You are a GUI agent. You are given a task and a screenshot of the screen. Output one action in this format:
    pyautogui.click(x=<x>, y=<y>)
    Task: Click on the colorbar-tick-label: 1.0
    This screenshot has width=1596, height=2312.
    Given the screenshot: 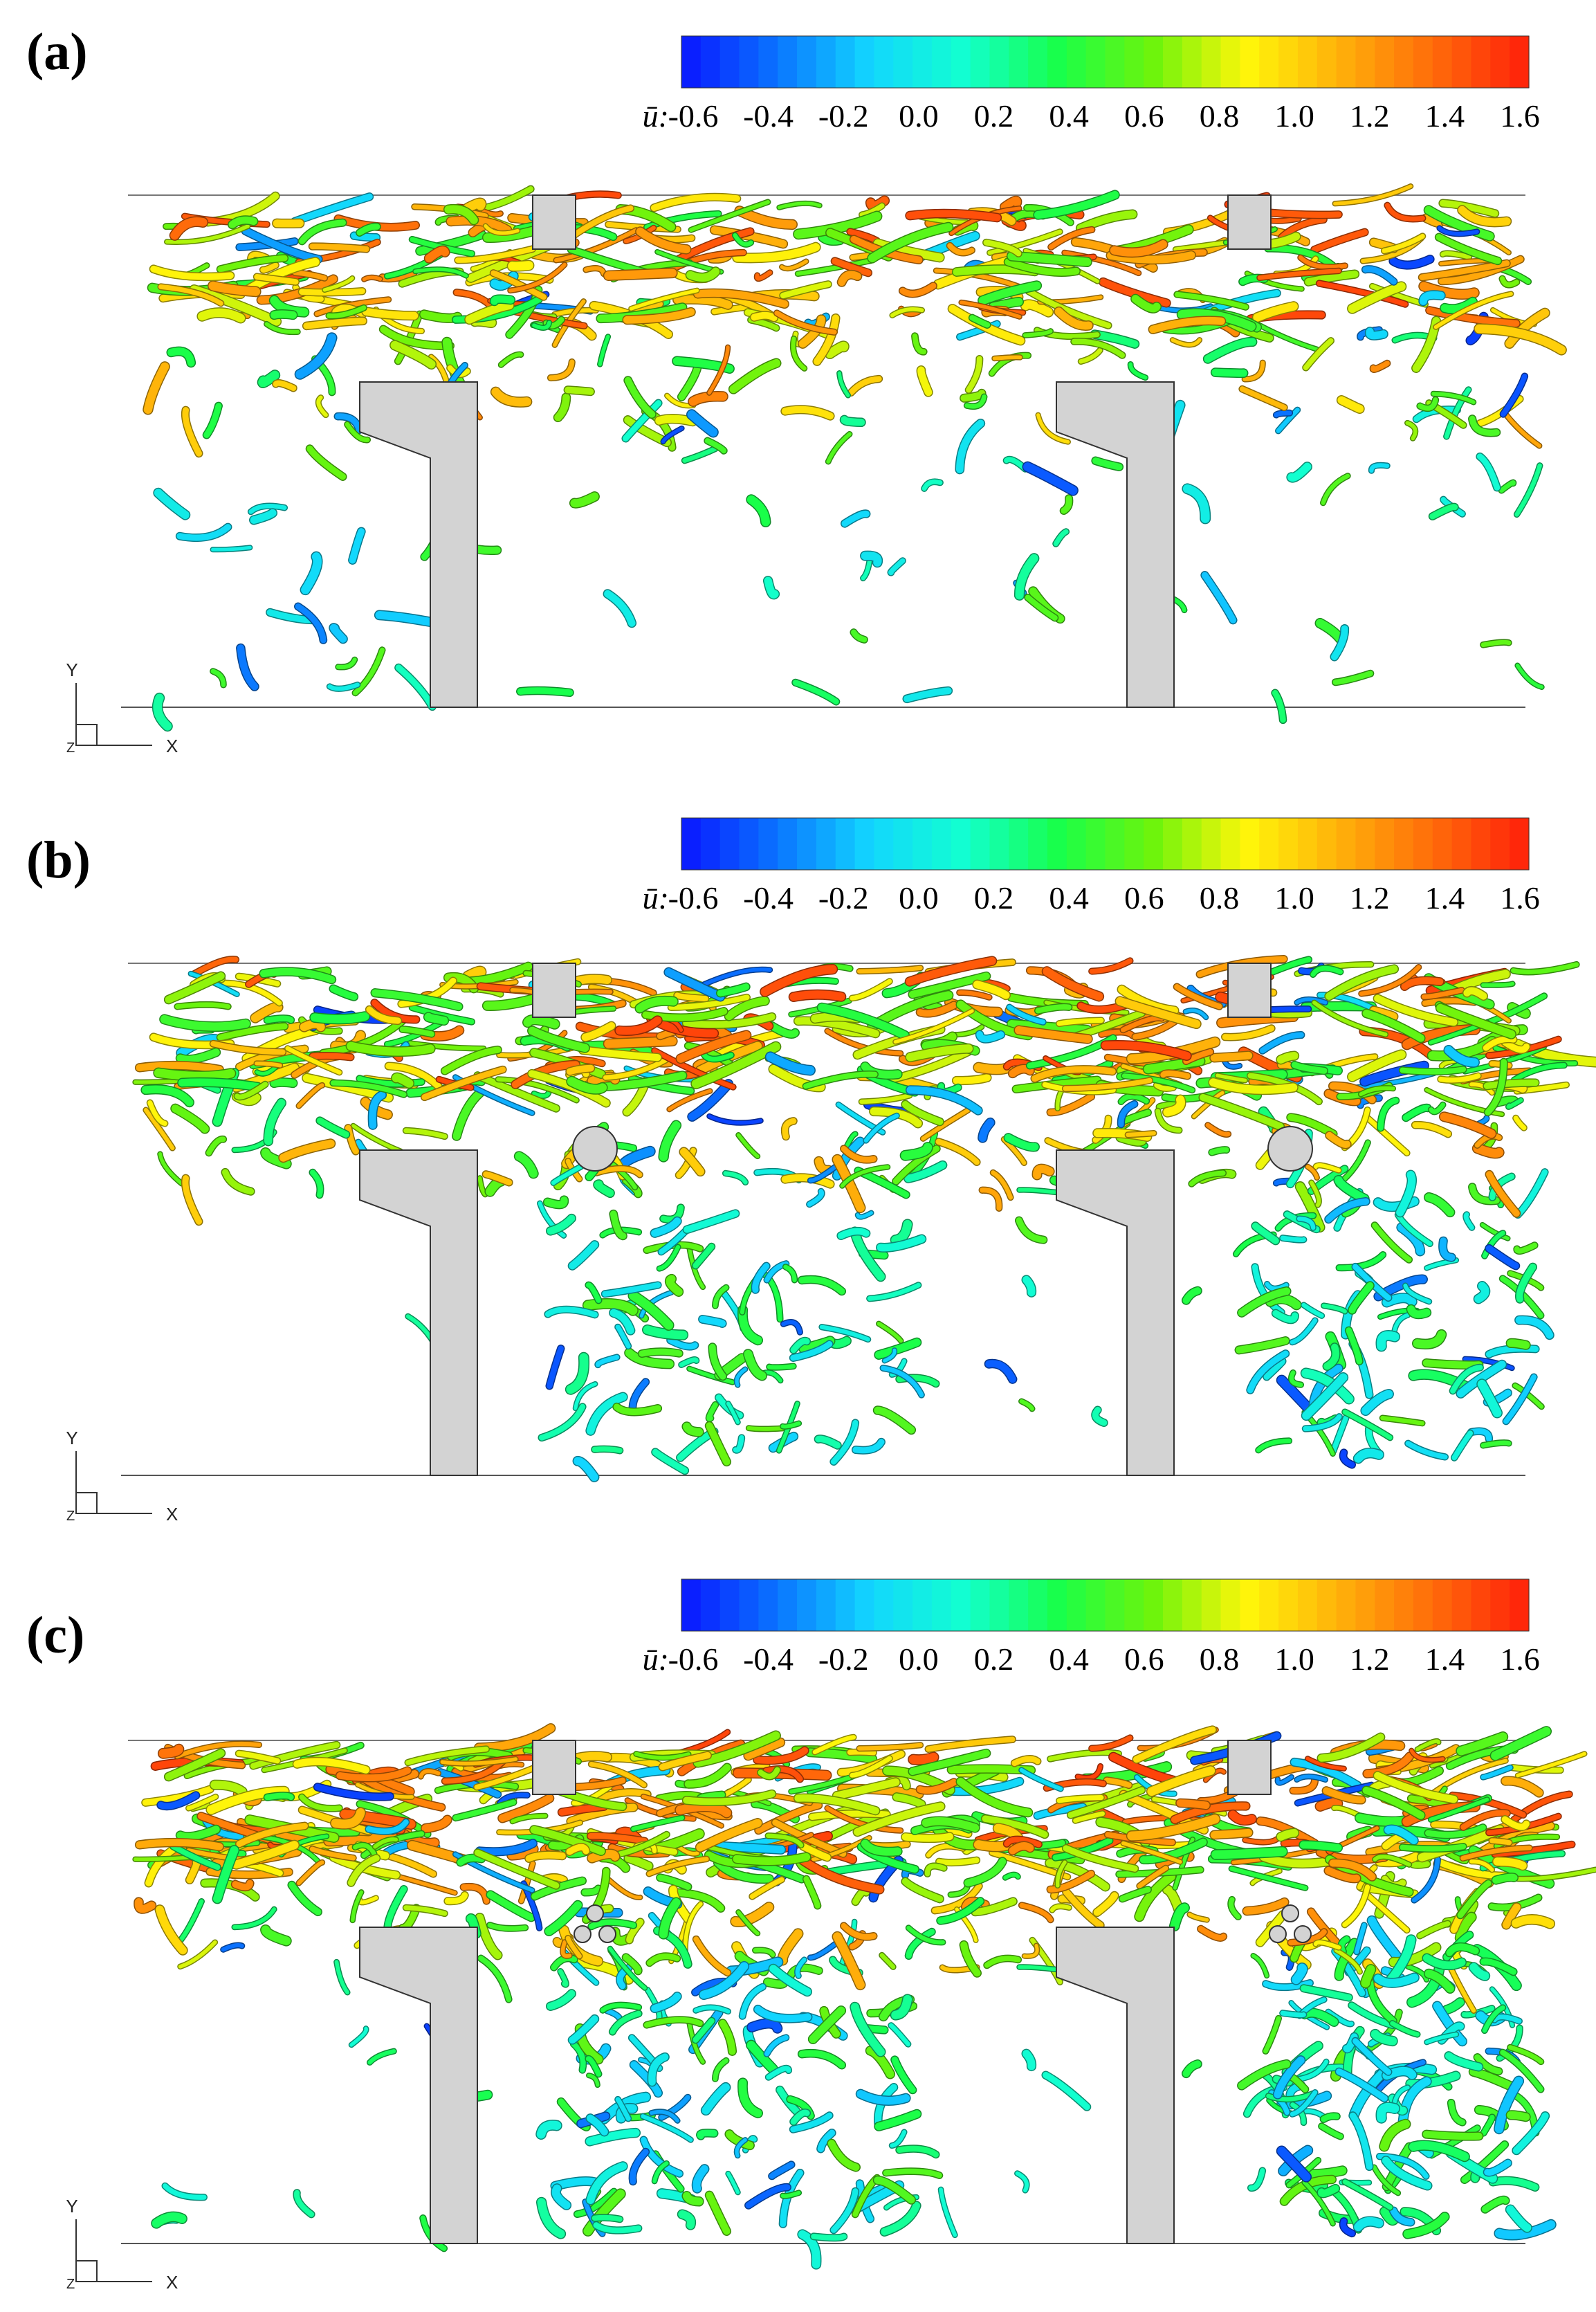 What is the action you would take?
    pyautogui.click(x=1294, y=898)
    